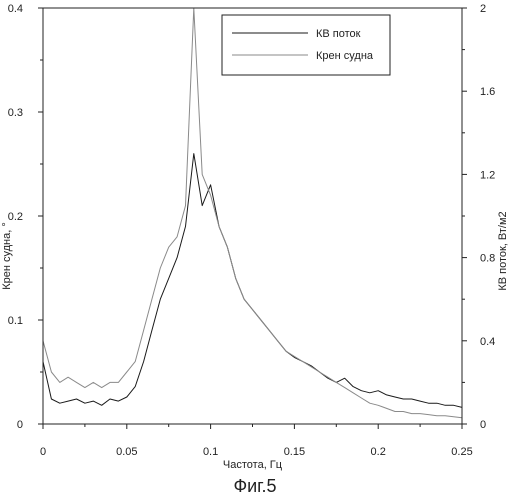 This screenshot has height=500, width=514. Describe the element at coordinates (503, 250) in the screenshot. I see `y-right-axis-title: КВ поток, Вт/м2` at that location.